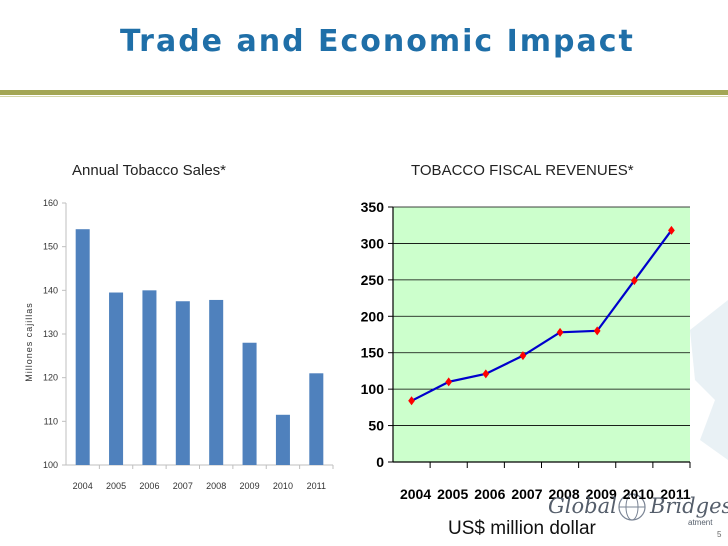 The height and width of the screenshot is (546, 728). Describe the element at coordinates (29, 342) in the screenshot. I see `bar-y-axis-label: Millones cajillas` at that location.